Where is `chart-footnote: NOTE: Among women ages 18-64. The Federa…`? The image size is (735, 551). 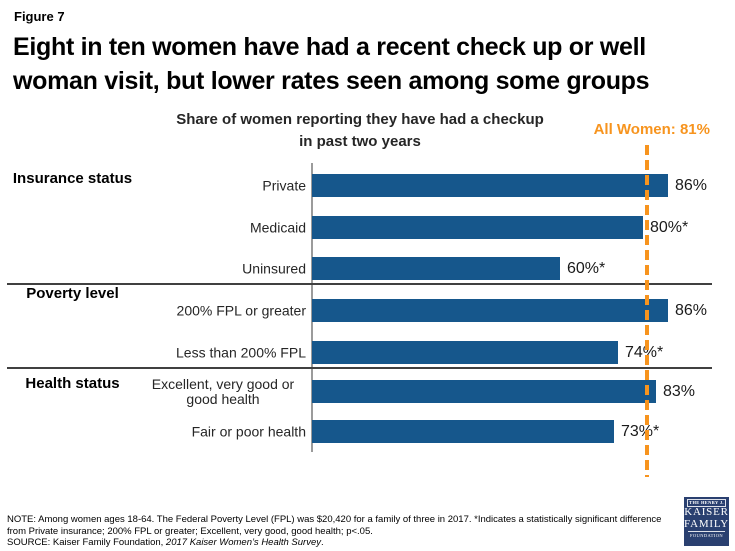
chart-footnote: NOTE: Among women ages 18-64. The Federa… is located at coordinates (357, 531).